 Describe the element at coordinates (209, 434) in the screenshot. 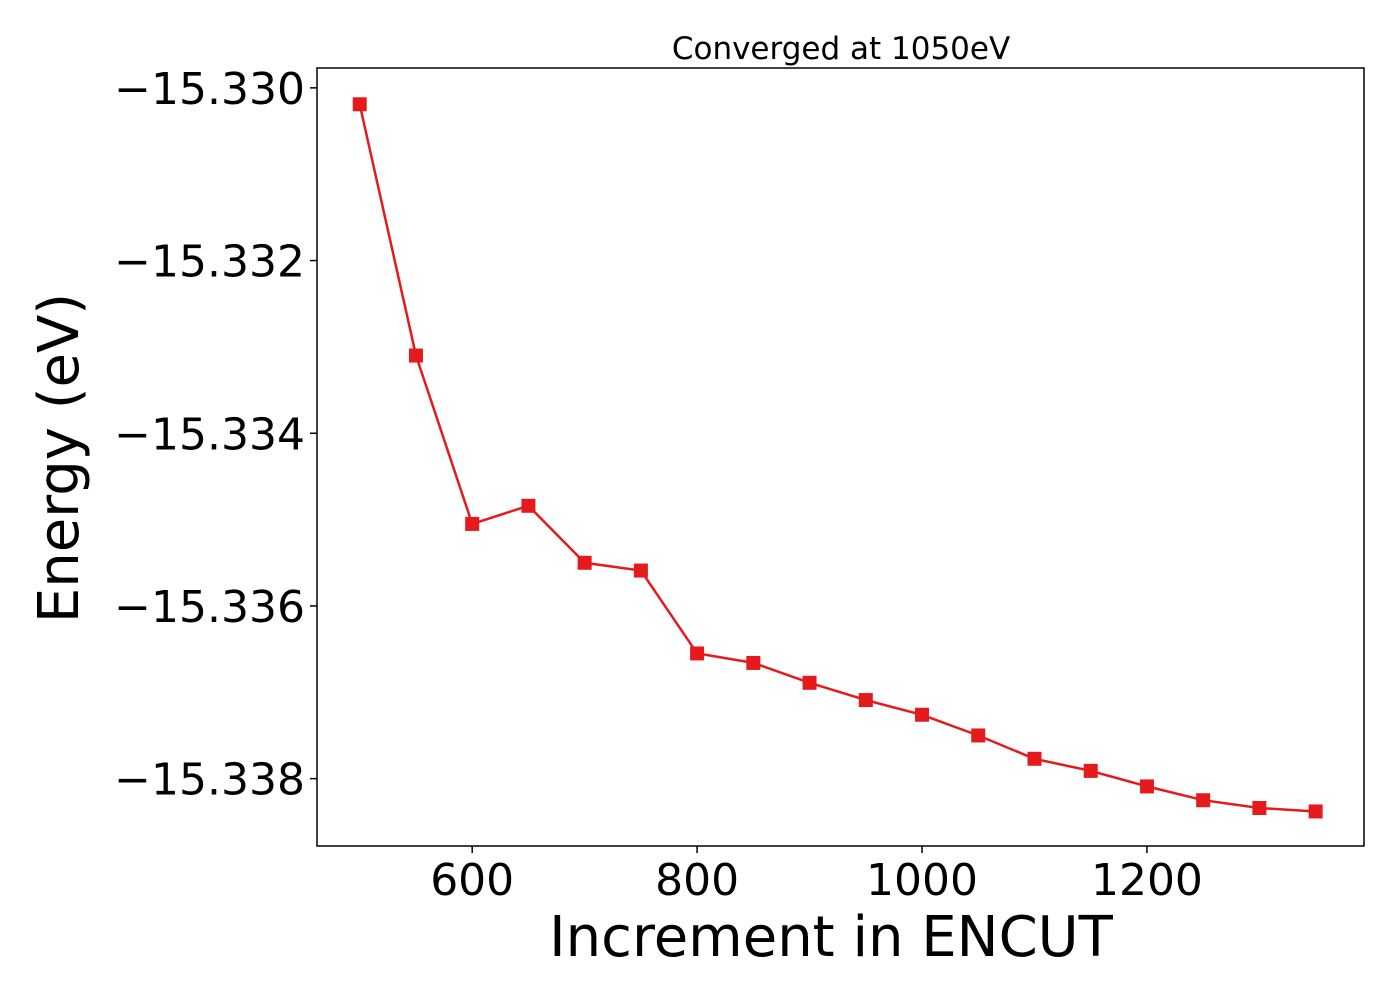

I see `y-tick-label: −15.334` at that location.